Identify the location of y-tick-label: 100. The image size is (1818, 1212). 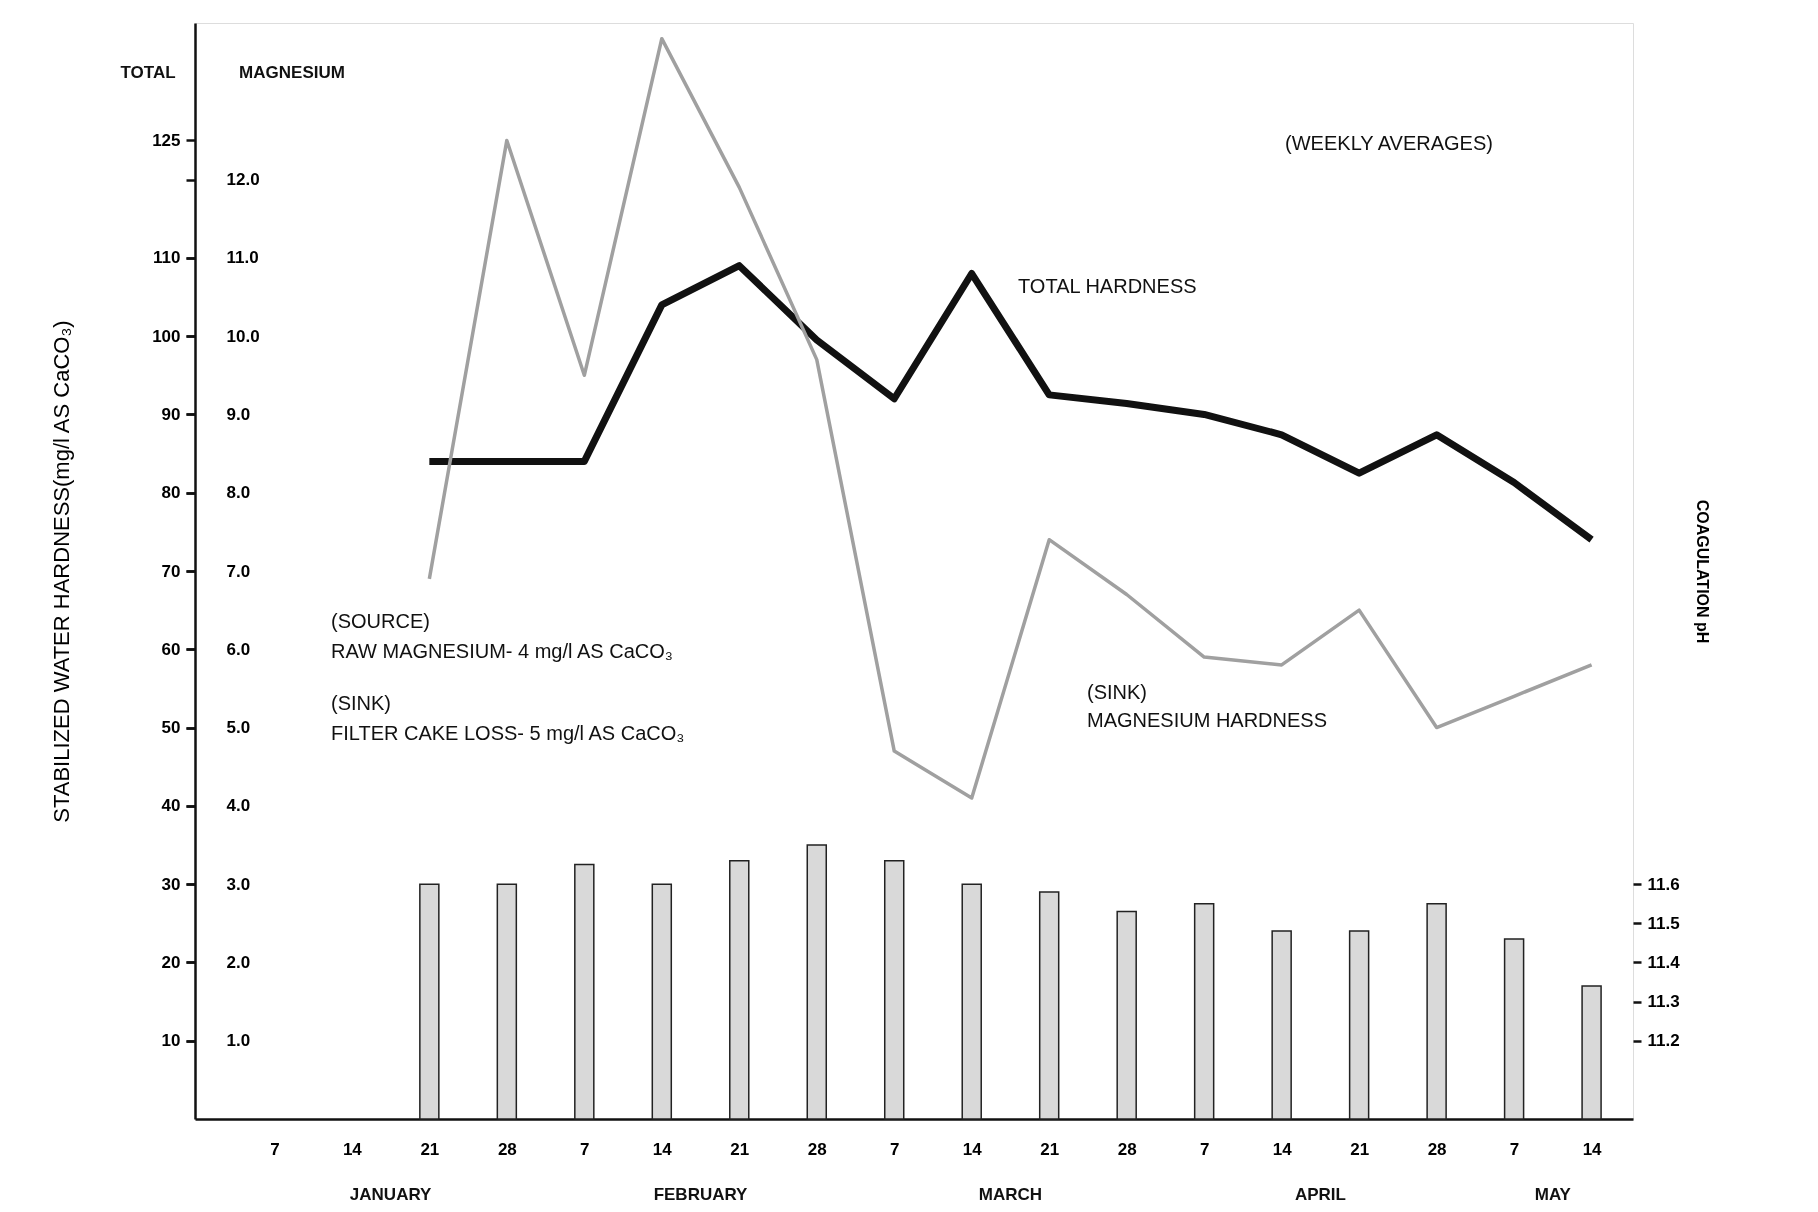
(166, 336).